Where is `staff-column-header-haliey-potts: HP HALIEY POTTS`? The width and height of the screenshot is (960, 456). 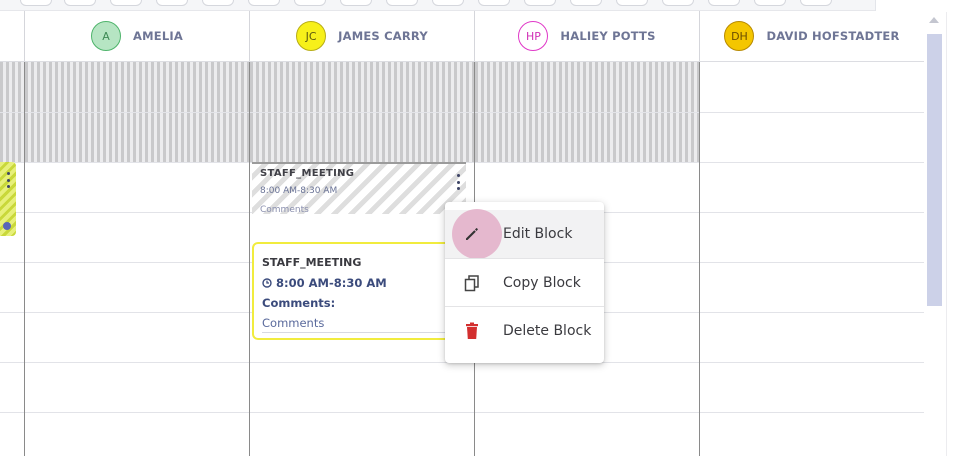
staff-column-header-haliey-potts: HP HALIEY POTTS is located at coordinates (587, 36).